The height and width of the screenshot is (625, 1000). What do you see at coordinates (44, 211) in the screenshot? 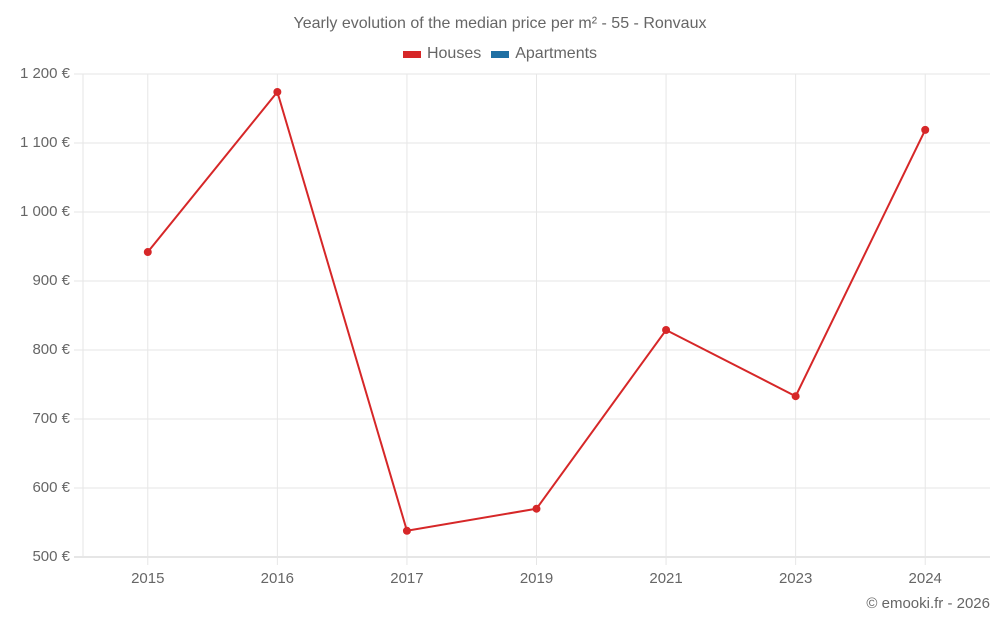
I see `y-tick-label: 1 000 €` at bounding box center [44, 211].